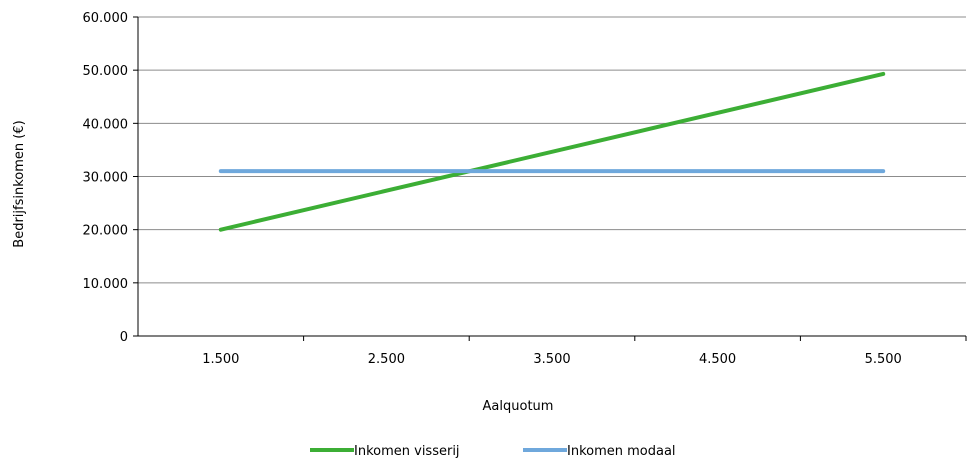 This screenshot has height=462, width=968. Describe the element at coordinates (386, 359) in the screenshot. I see `x-tick-label: 2.500` at that location.